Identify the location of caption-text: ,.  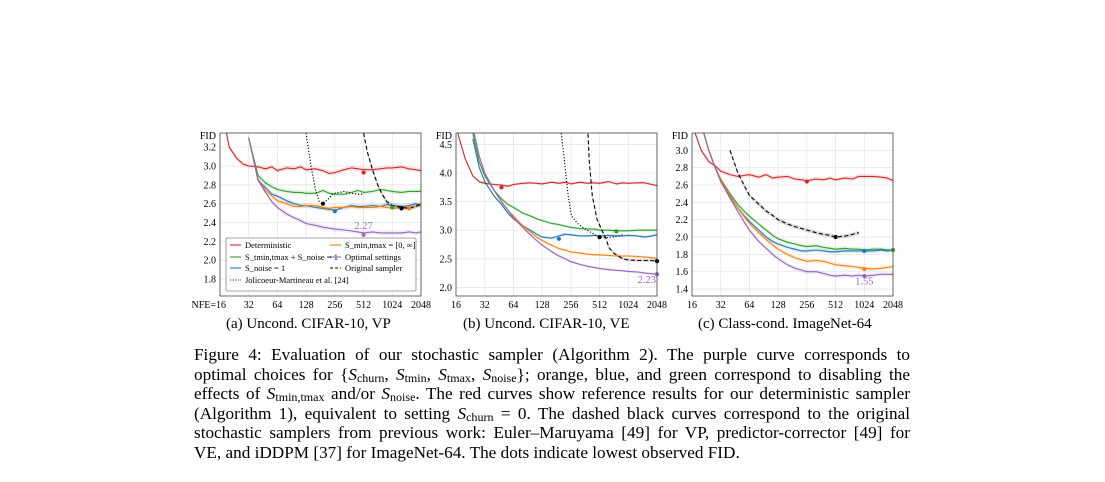
(432, 374).